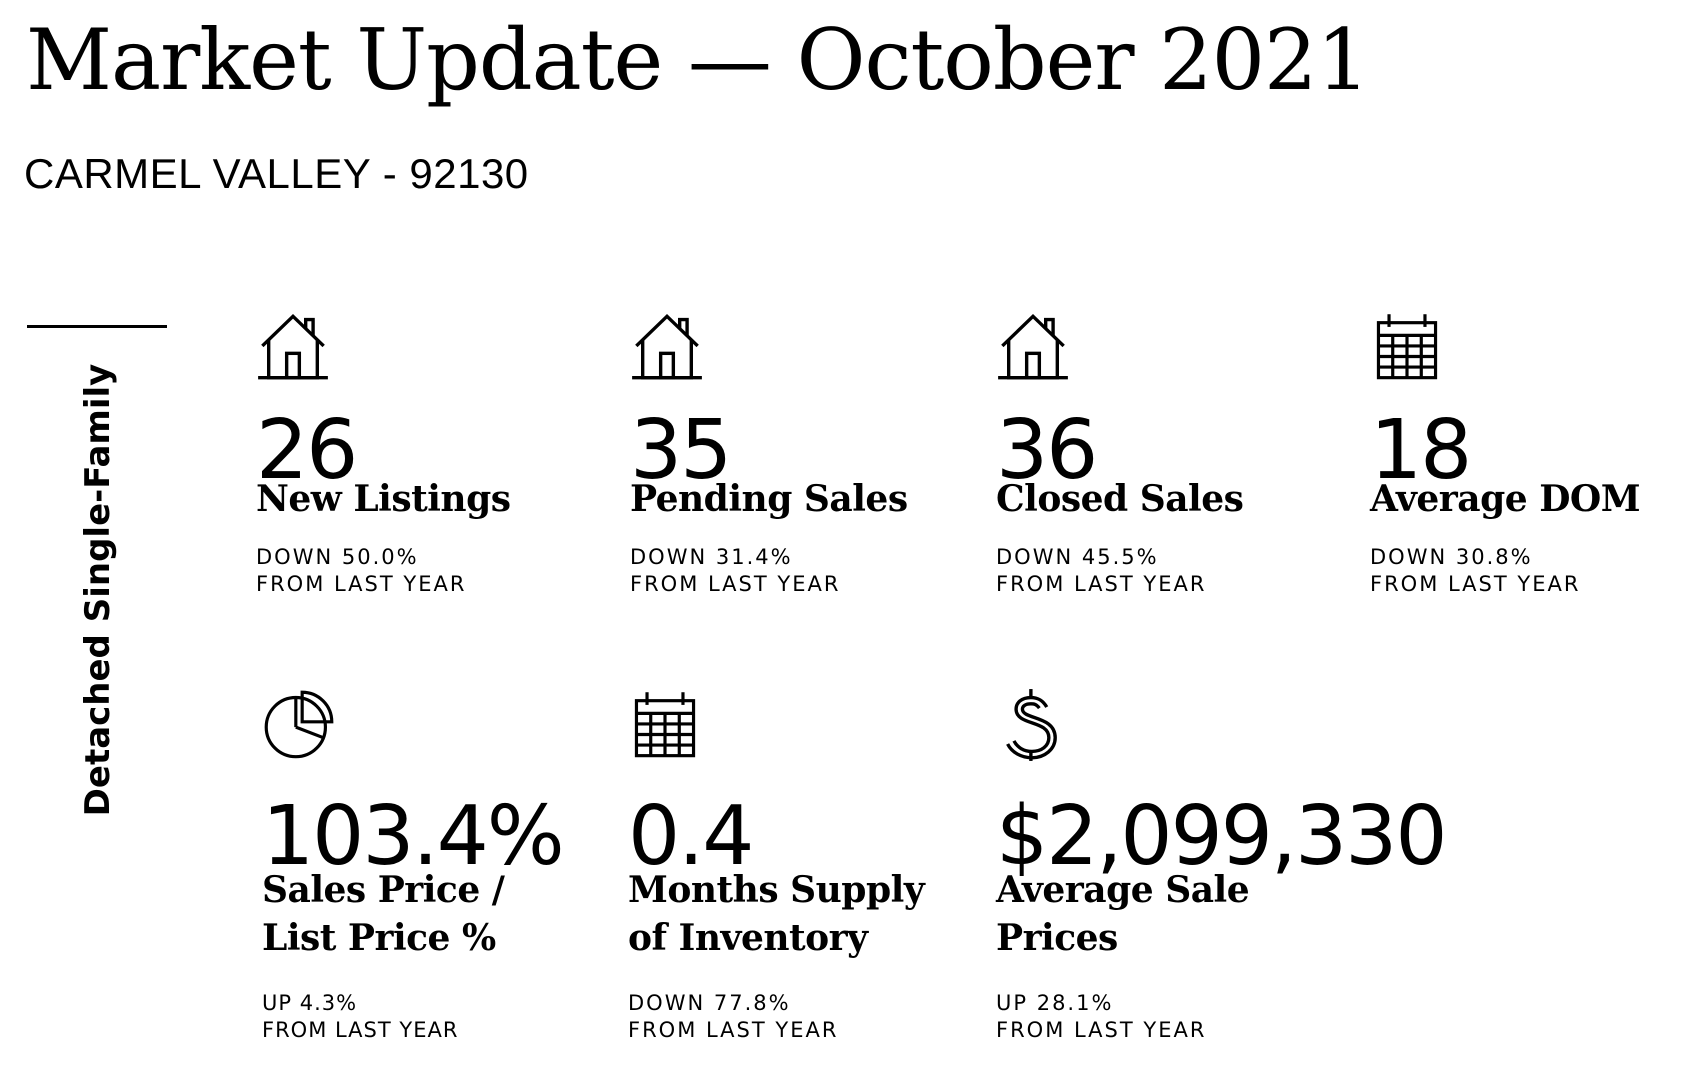 The width and height of the screenshot is (1691, 1080). I want to click on stat-change: DOWN 30.8% FROM LAST YEAR, so click(1475, 571).